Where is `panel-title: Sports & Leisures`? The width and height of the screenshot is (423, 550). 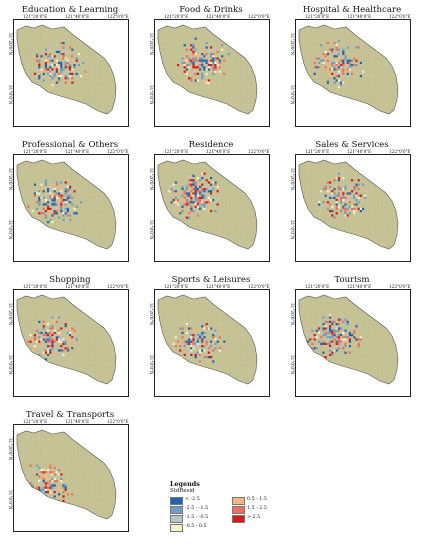 panel-title: Sports & Leisures is located at coordinates (211, 280).